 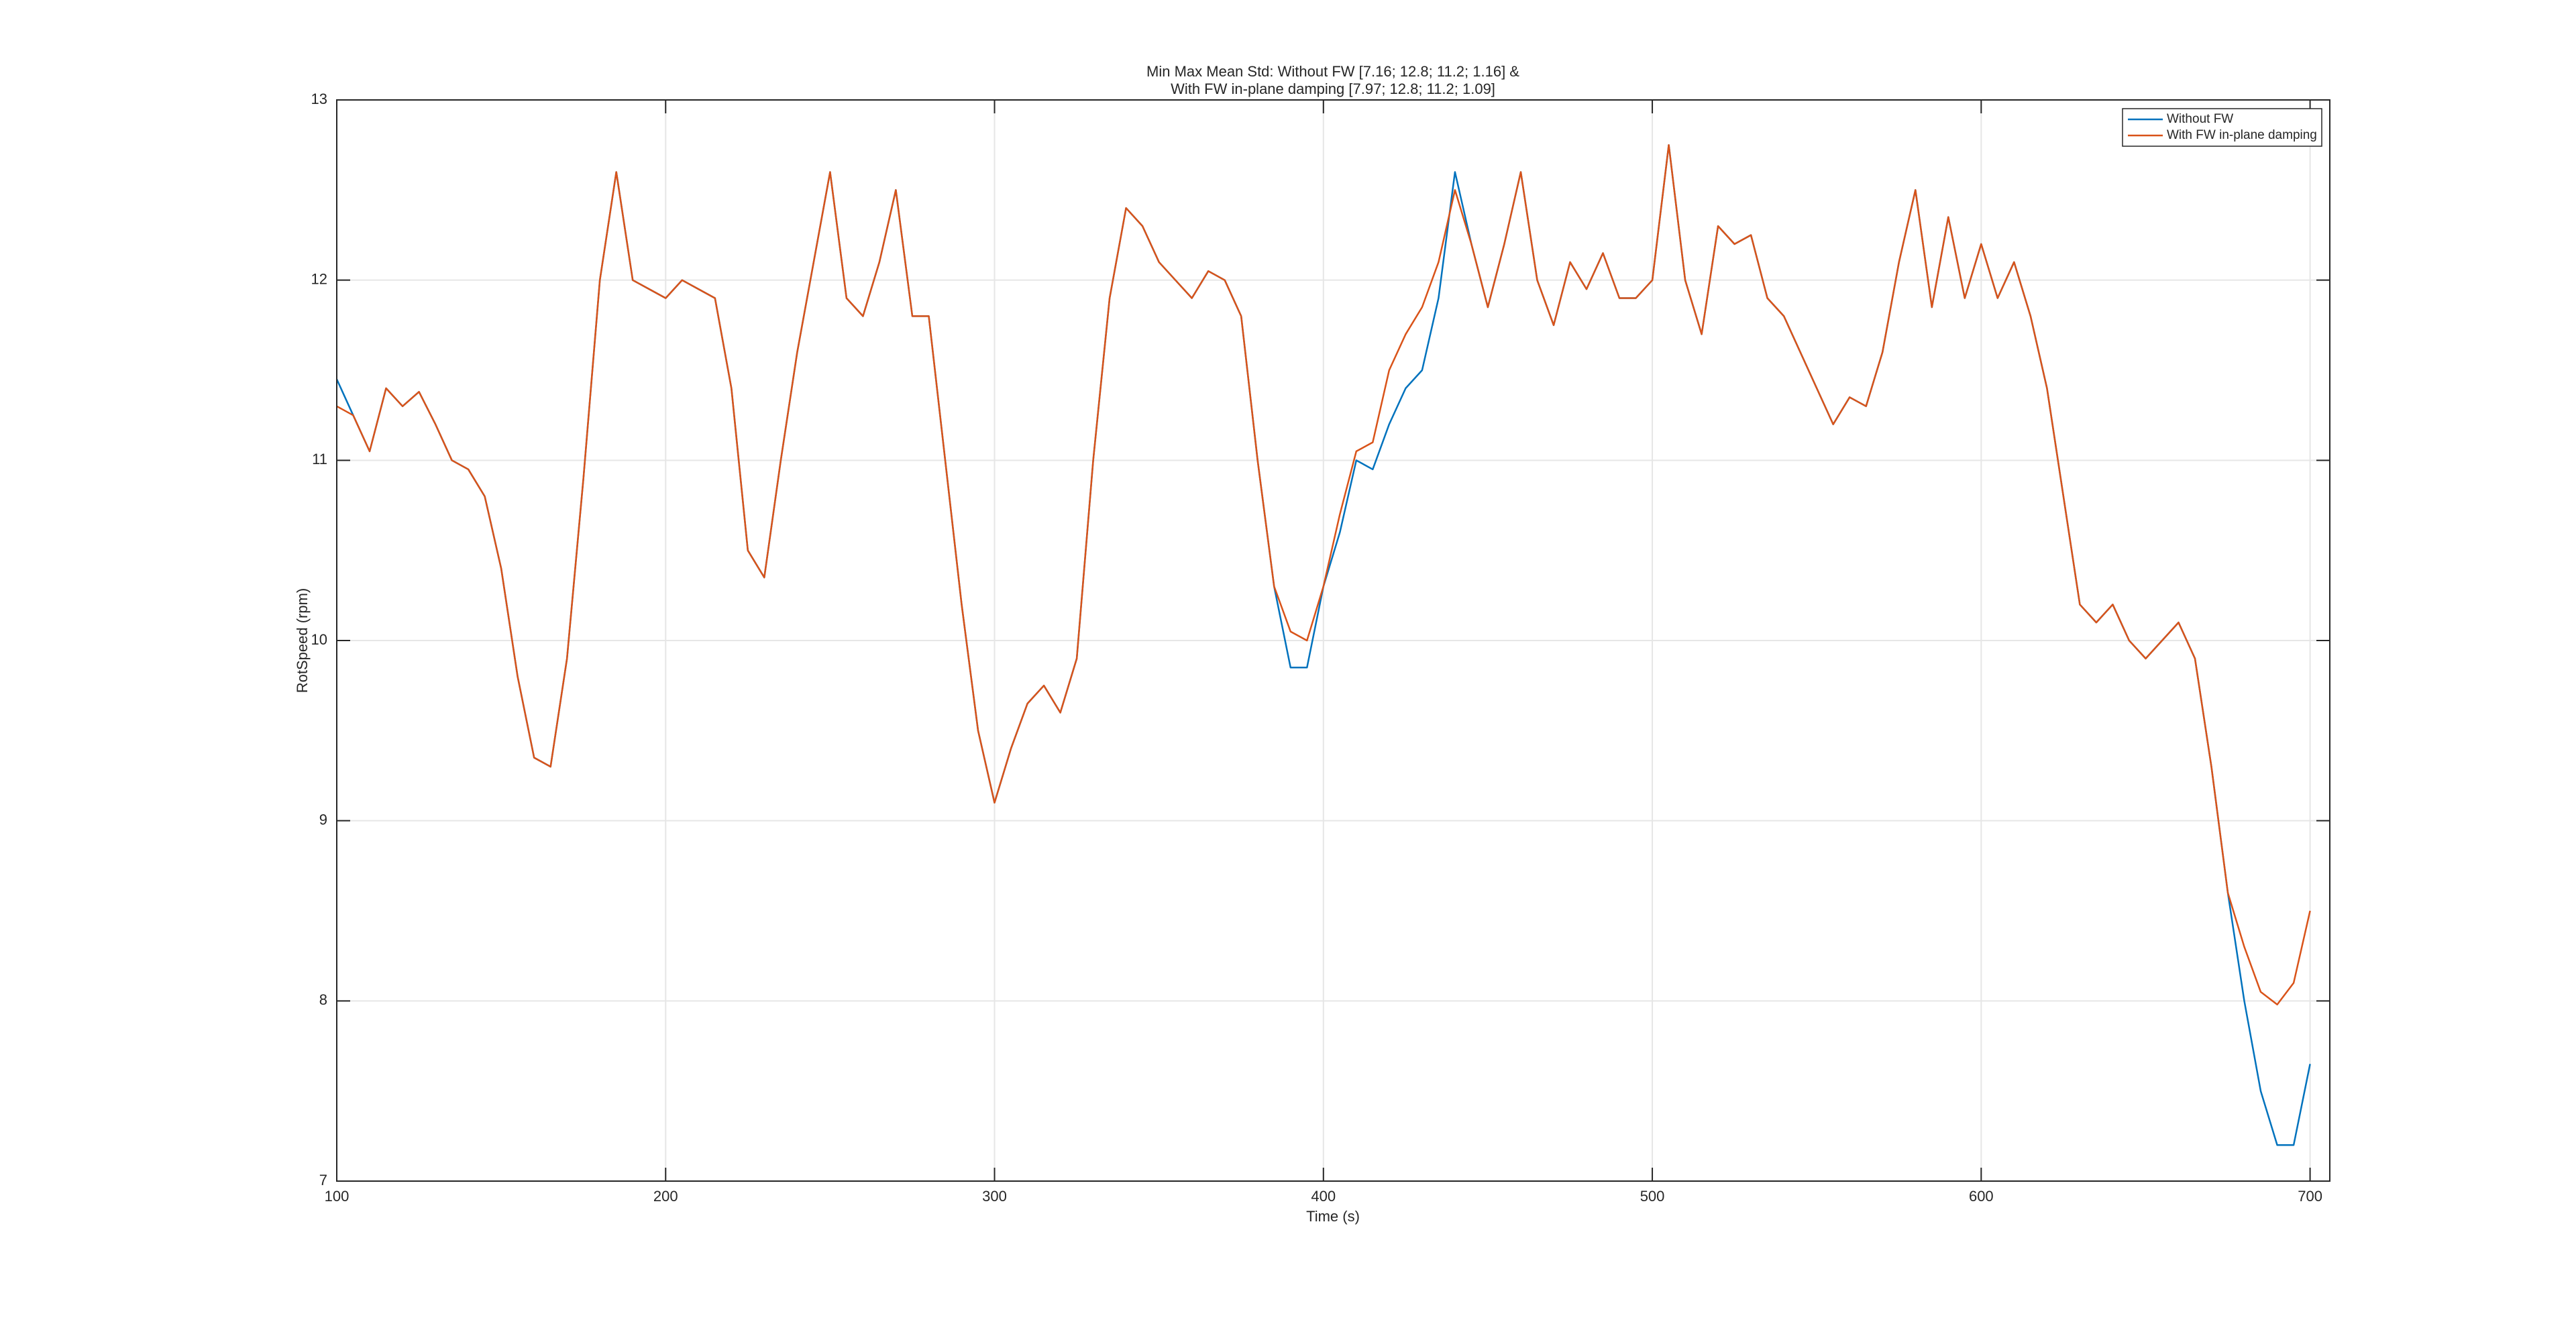 I want to click on y-tick-label: 12, so click(x=319, y=278).